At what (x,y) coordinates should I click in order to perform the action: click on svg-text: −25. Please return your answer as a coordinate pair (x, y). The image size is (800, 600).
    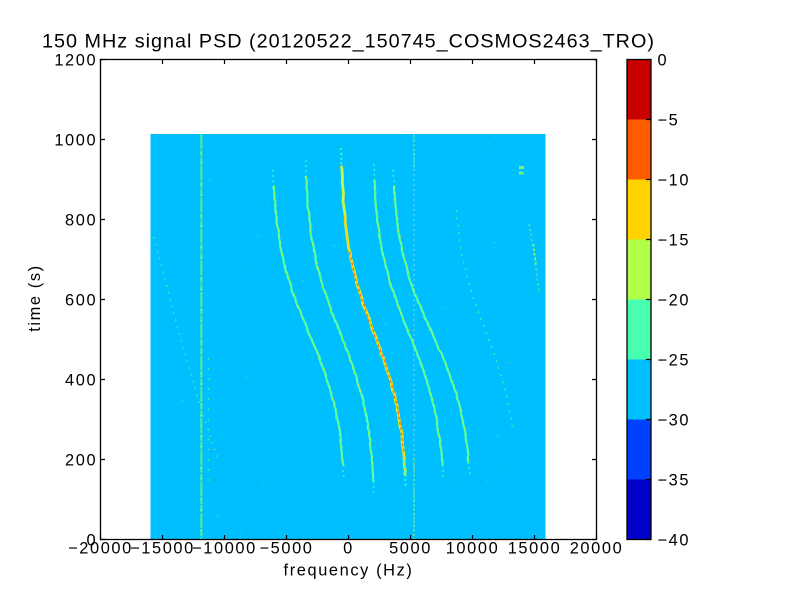
    Looking at the image, I should click on (674, 360).